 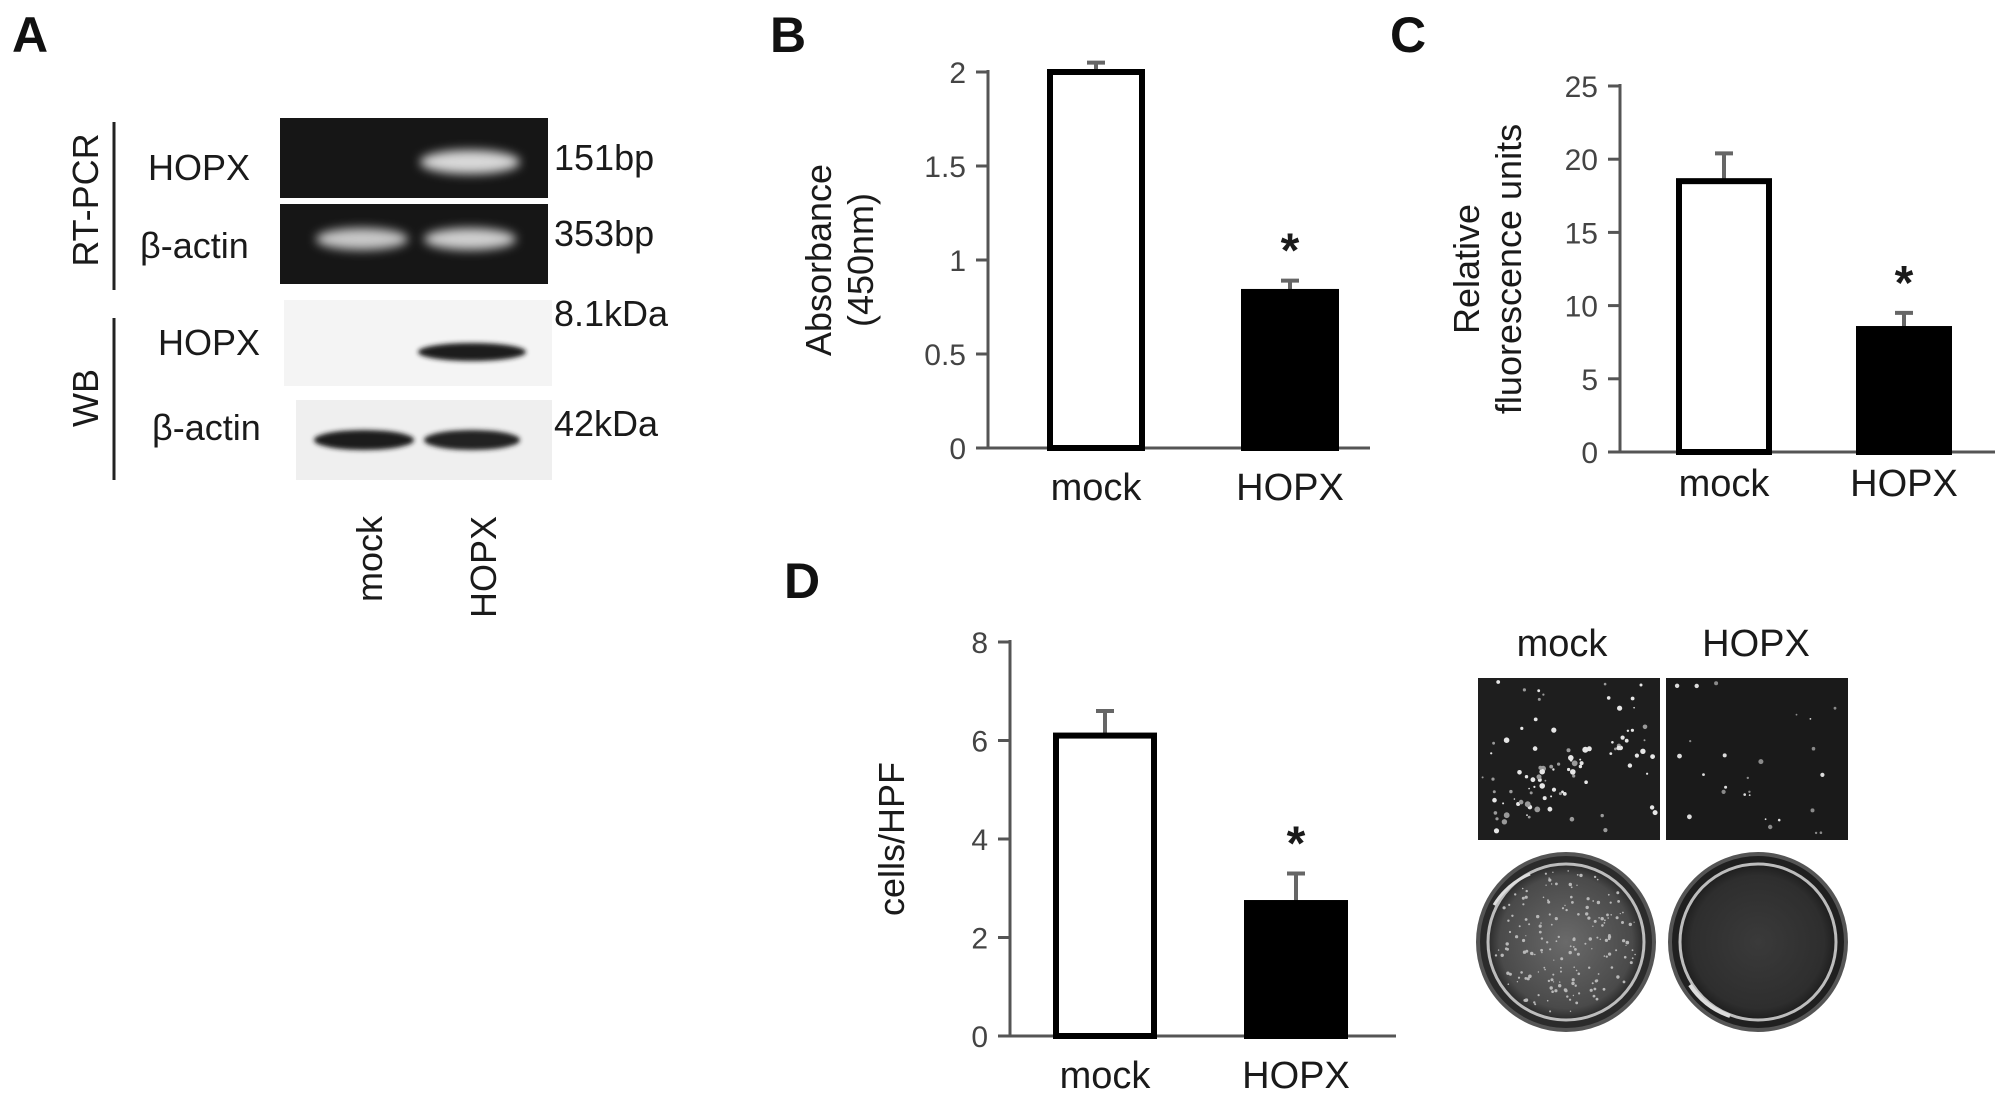 I want to click on microscopy-image-hopx, so click(x=1757, y=759).